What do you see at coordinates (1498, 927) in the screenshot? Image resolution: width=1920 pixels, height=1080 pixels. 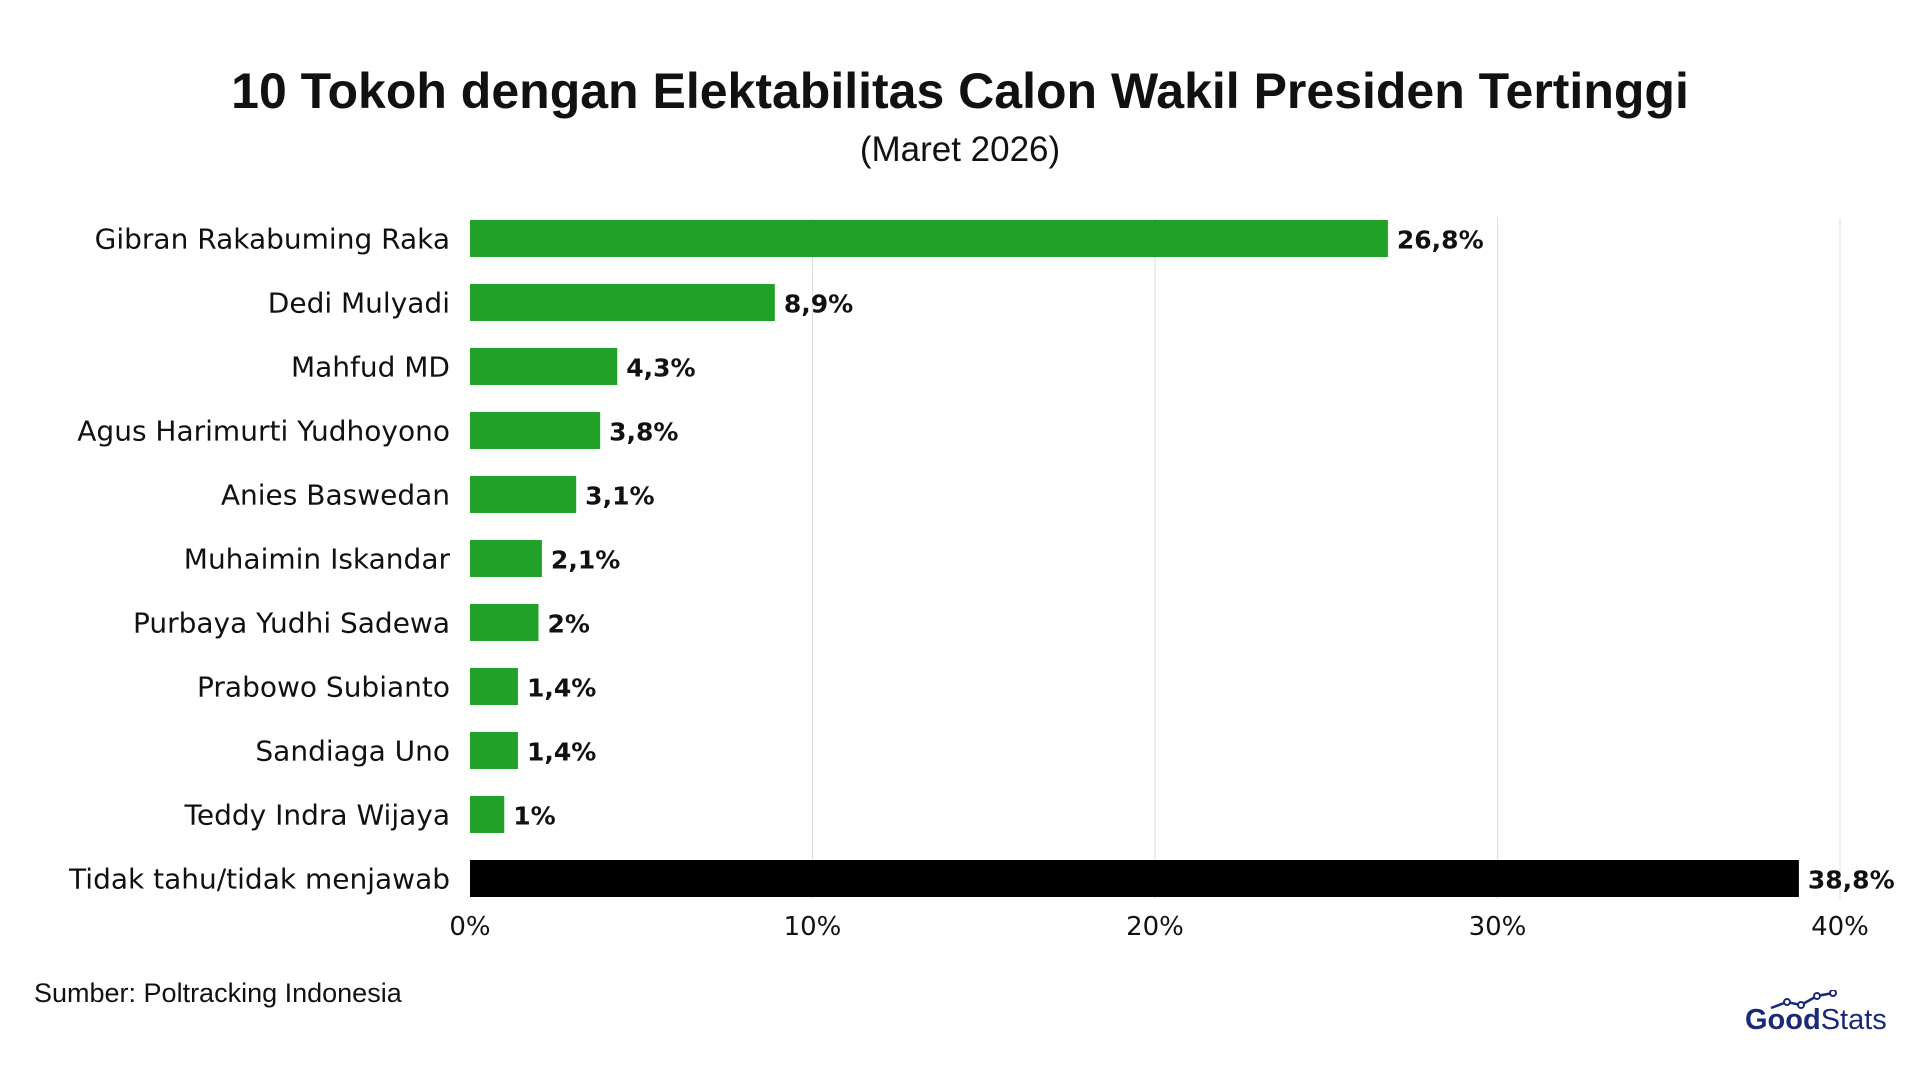 I see `x-tick-label-3: 30%` at bounding box center [1498, 927].